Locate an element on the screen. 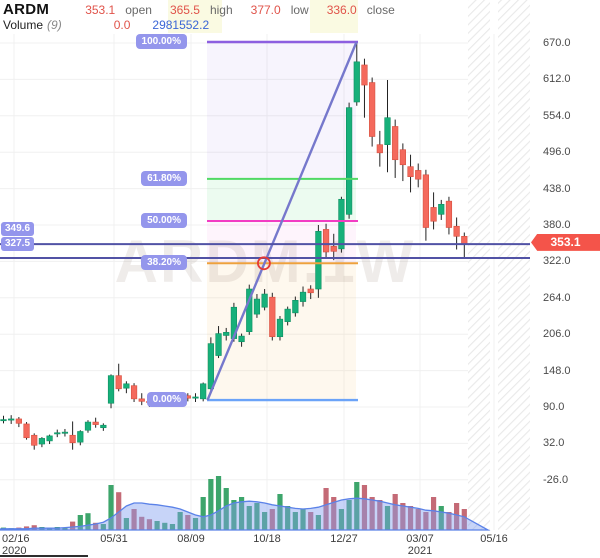 The image size is (600, 558). ohlc-label-high: high is located at coordinates (221, 10).